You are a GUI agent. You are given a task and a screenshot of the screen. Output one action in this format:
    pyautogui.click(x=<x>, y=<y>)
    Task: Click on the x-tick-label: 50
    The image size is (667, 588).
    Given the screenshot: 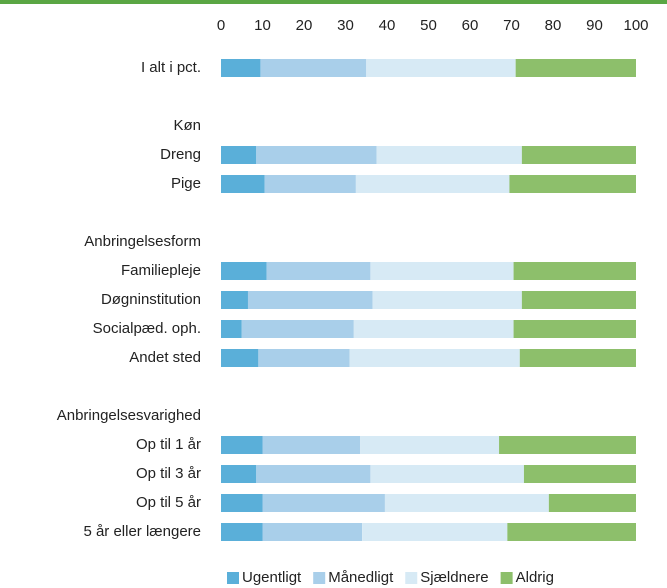 What is the action you would take?
    pyautogui.click(x=428, y=25)
    